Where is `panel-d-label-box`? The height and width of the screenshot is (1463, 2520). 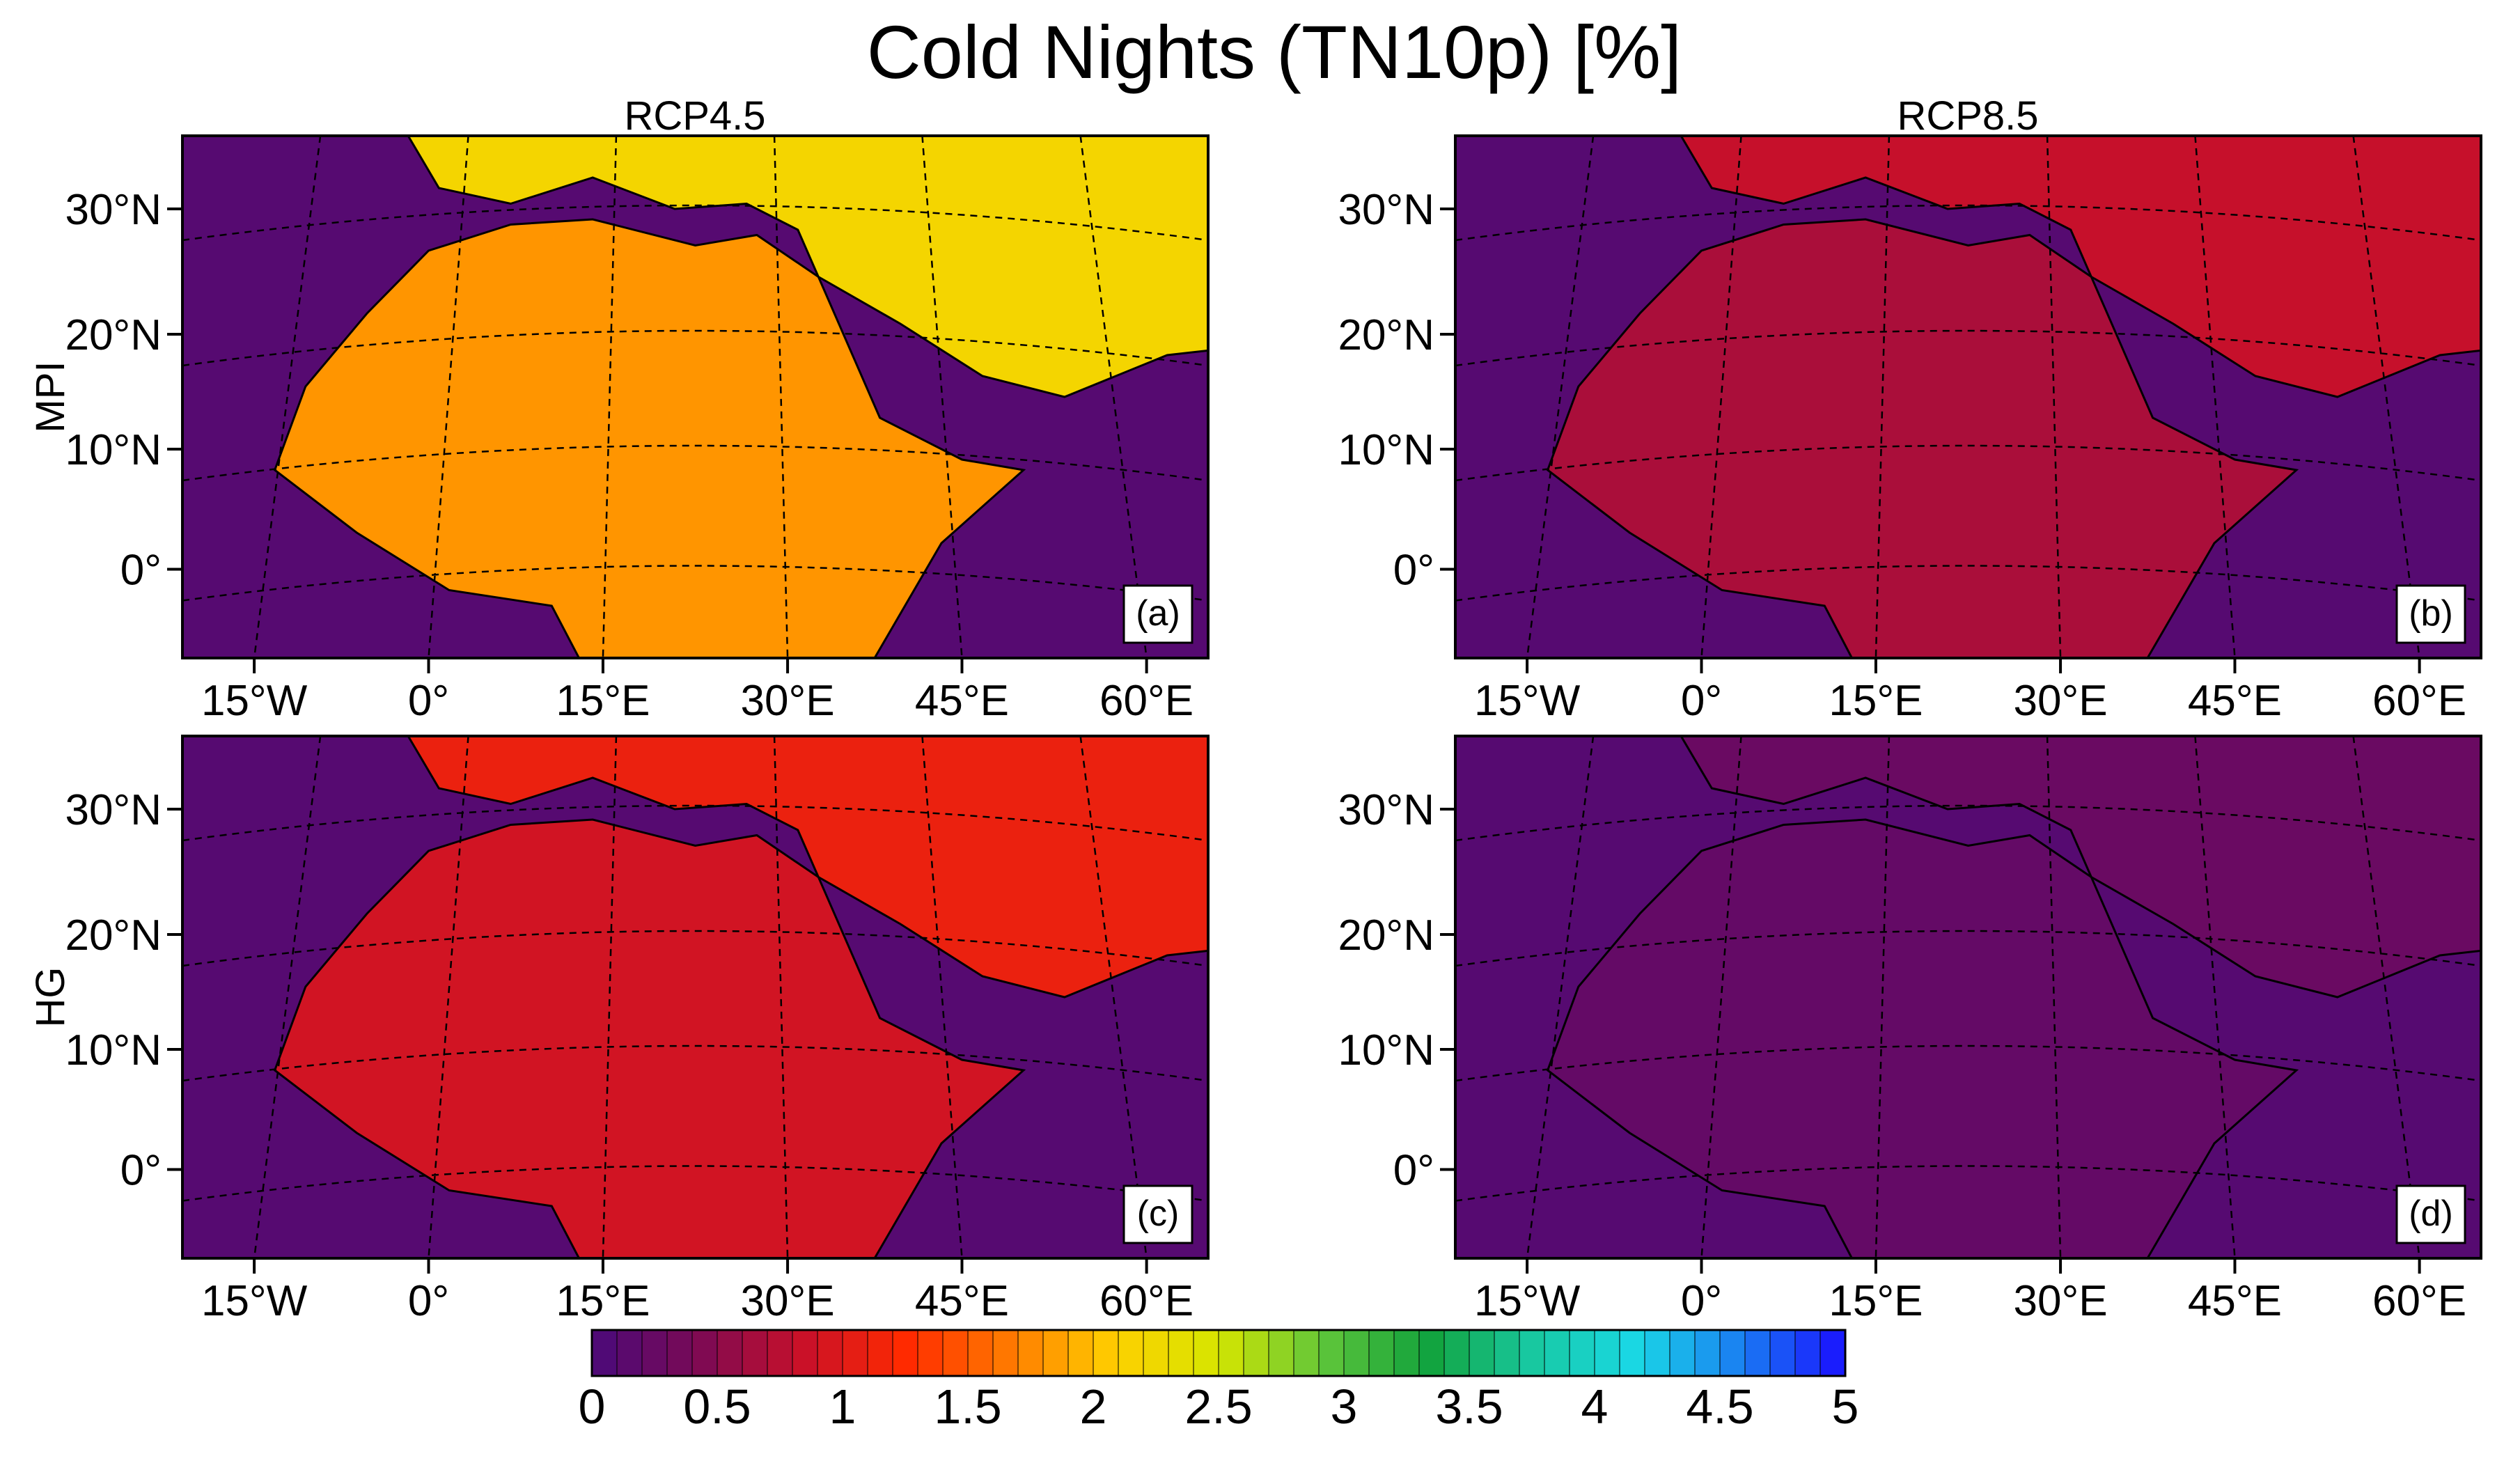 panel-d-label-box is located at coordinates (2430, 1214).